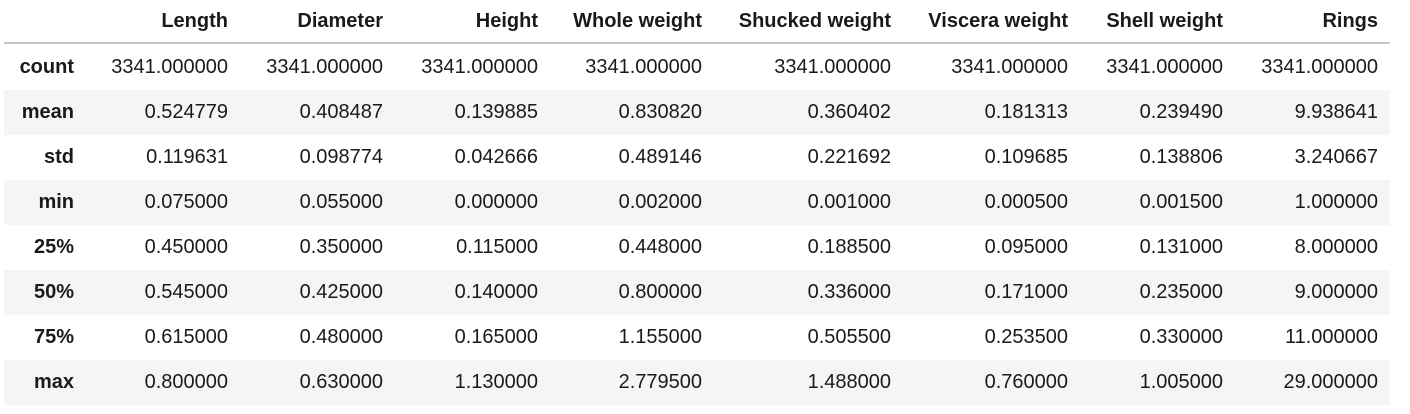  What do you see at coordinates (53, 292) in the screenshot?
I see `row-index-label: 50%` at bounding box center [53, 292].